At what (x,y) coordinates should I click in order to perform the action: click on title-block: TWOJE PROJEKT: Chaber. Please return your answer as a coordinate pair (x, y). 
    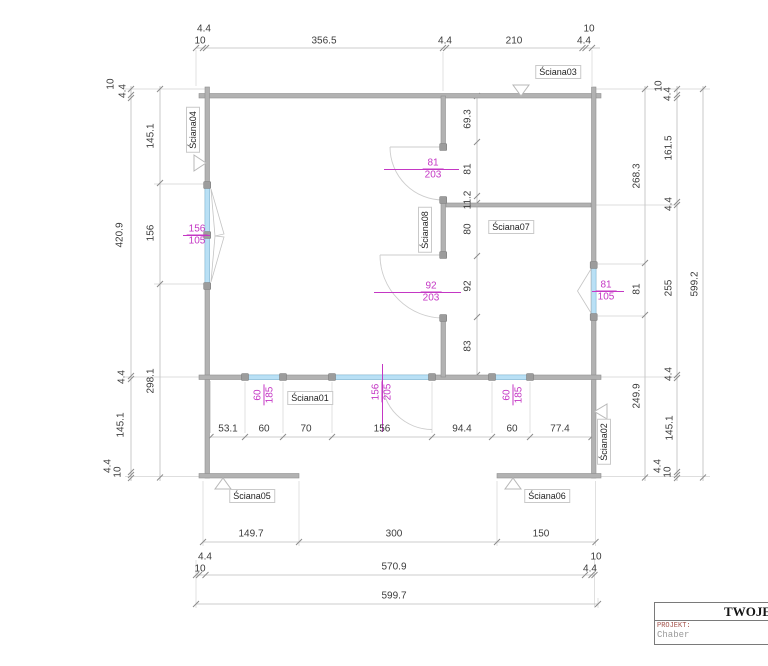
    Looking at the image, I should click on (711, 623).